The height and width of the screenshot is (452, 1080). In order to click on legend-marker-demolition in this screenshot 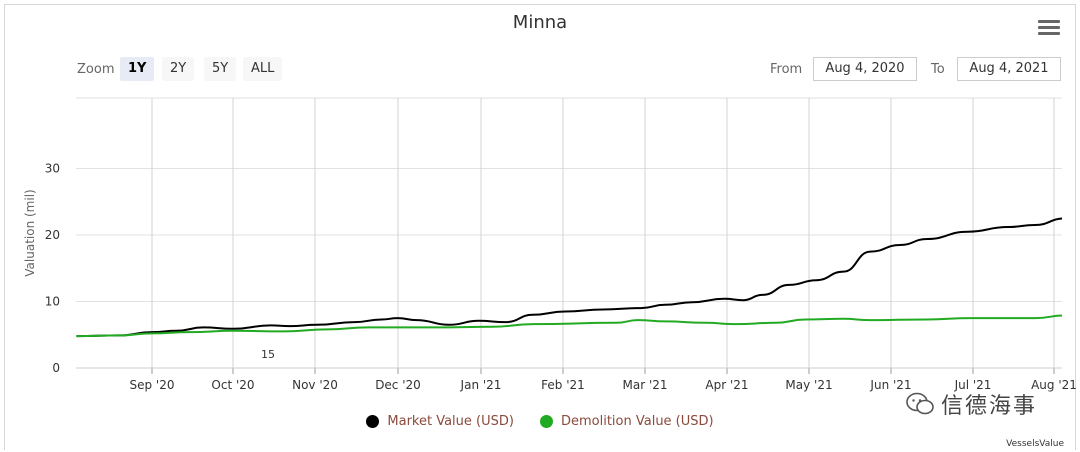, I will do `click(546, 421)`.